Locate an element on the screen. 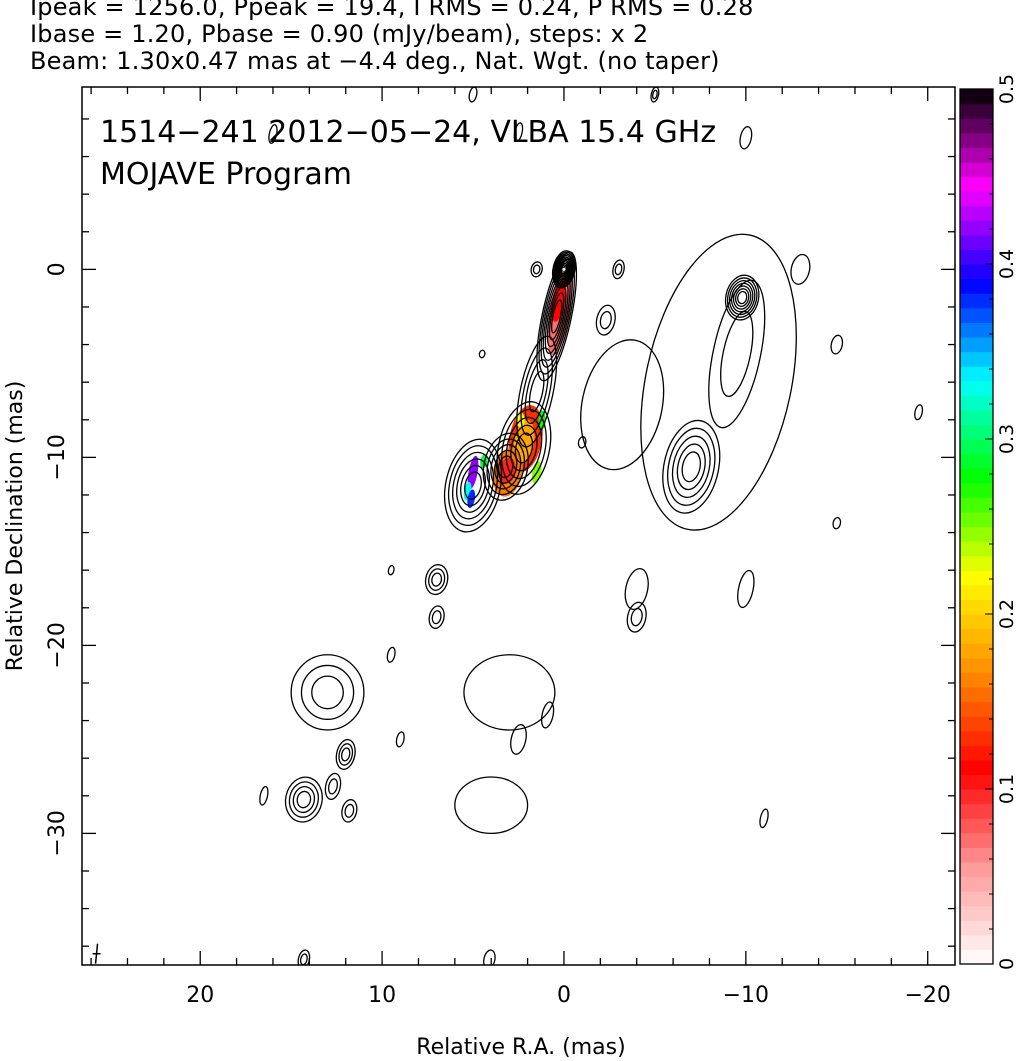 The height and width of the screenshot is (1061, 1022). y-tick-label: −20 is located at coordinates (57, 645).